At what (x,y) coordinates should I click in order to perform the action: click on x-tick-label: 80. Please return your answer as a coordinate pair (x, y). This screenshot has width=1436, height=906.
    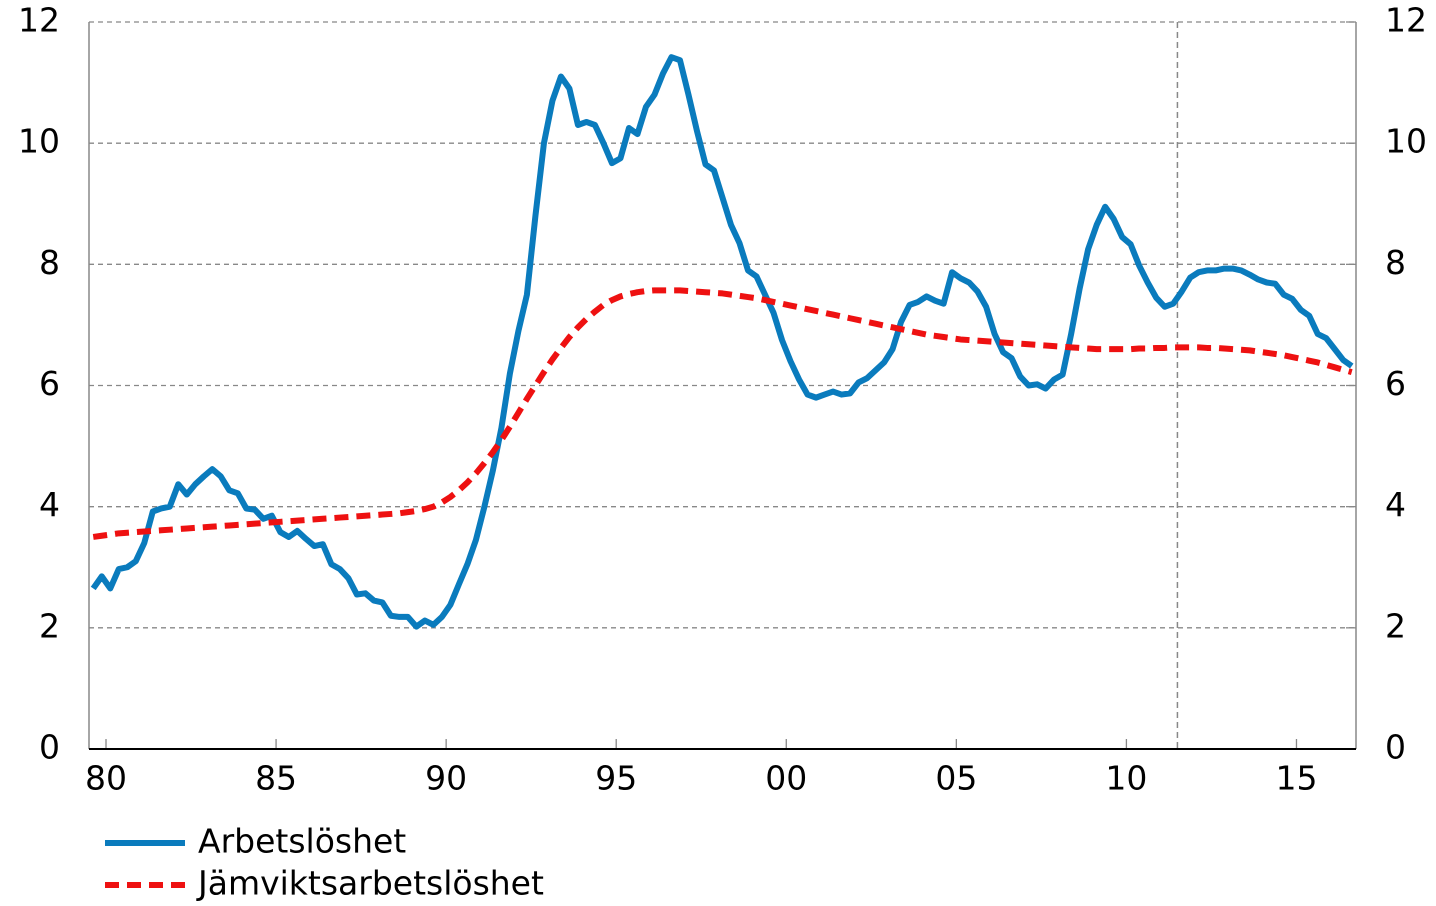
    Looking at the image, I should click on (106, 778).